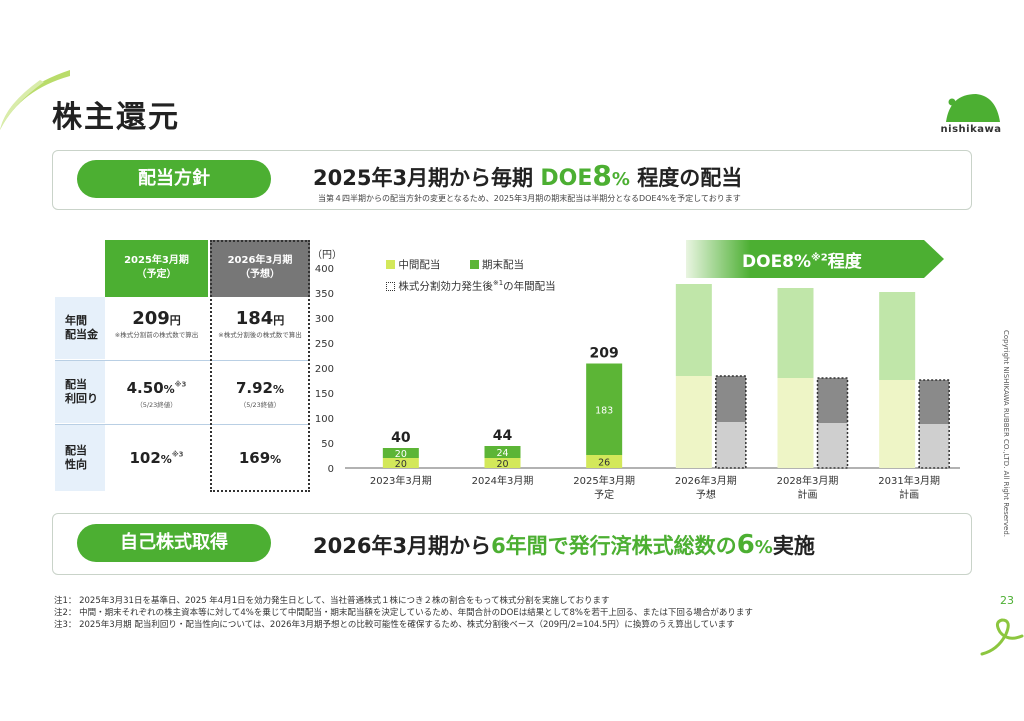 Image resolution: width=1024 pixels, height=721 pixels. I want to click on headline-post: 程度の配当, so click(690, 178).